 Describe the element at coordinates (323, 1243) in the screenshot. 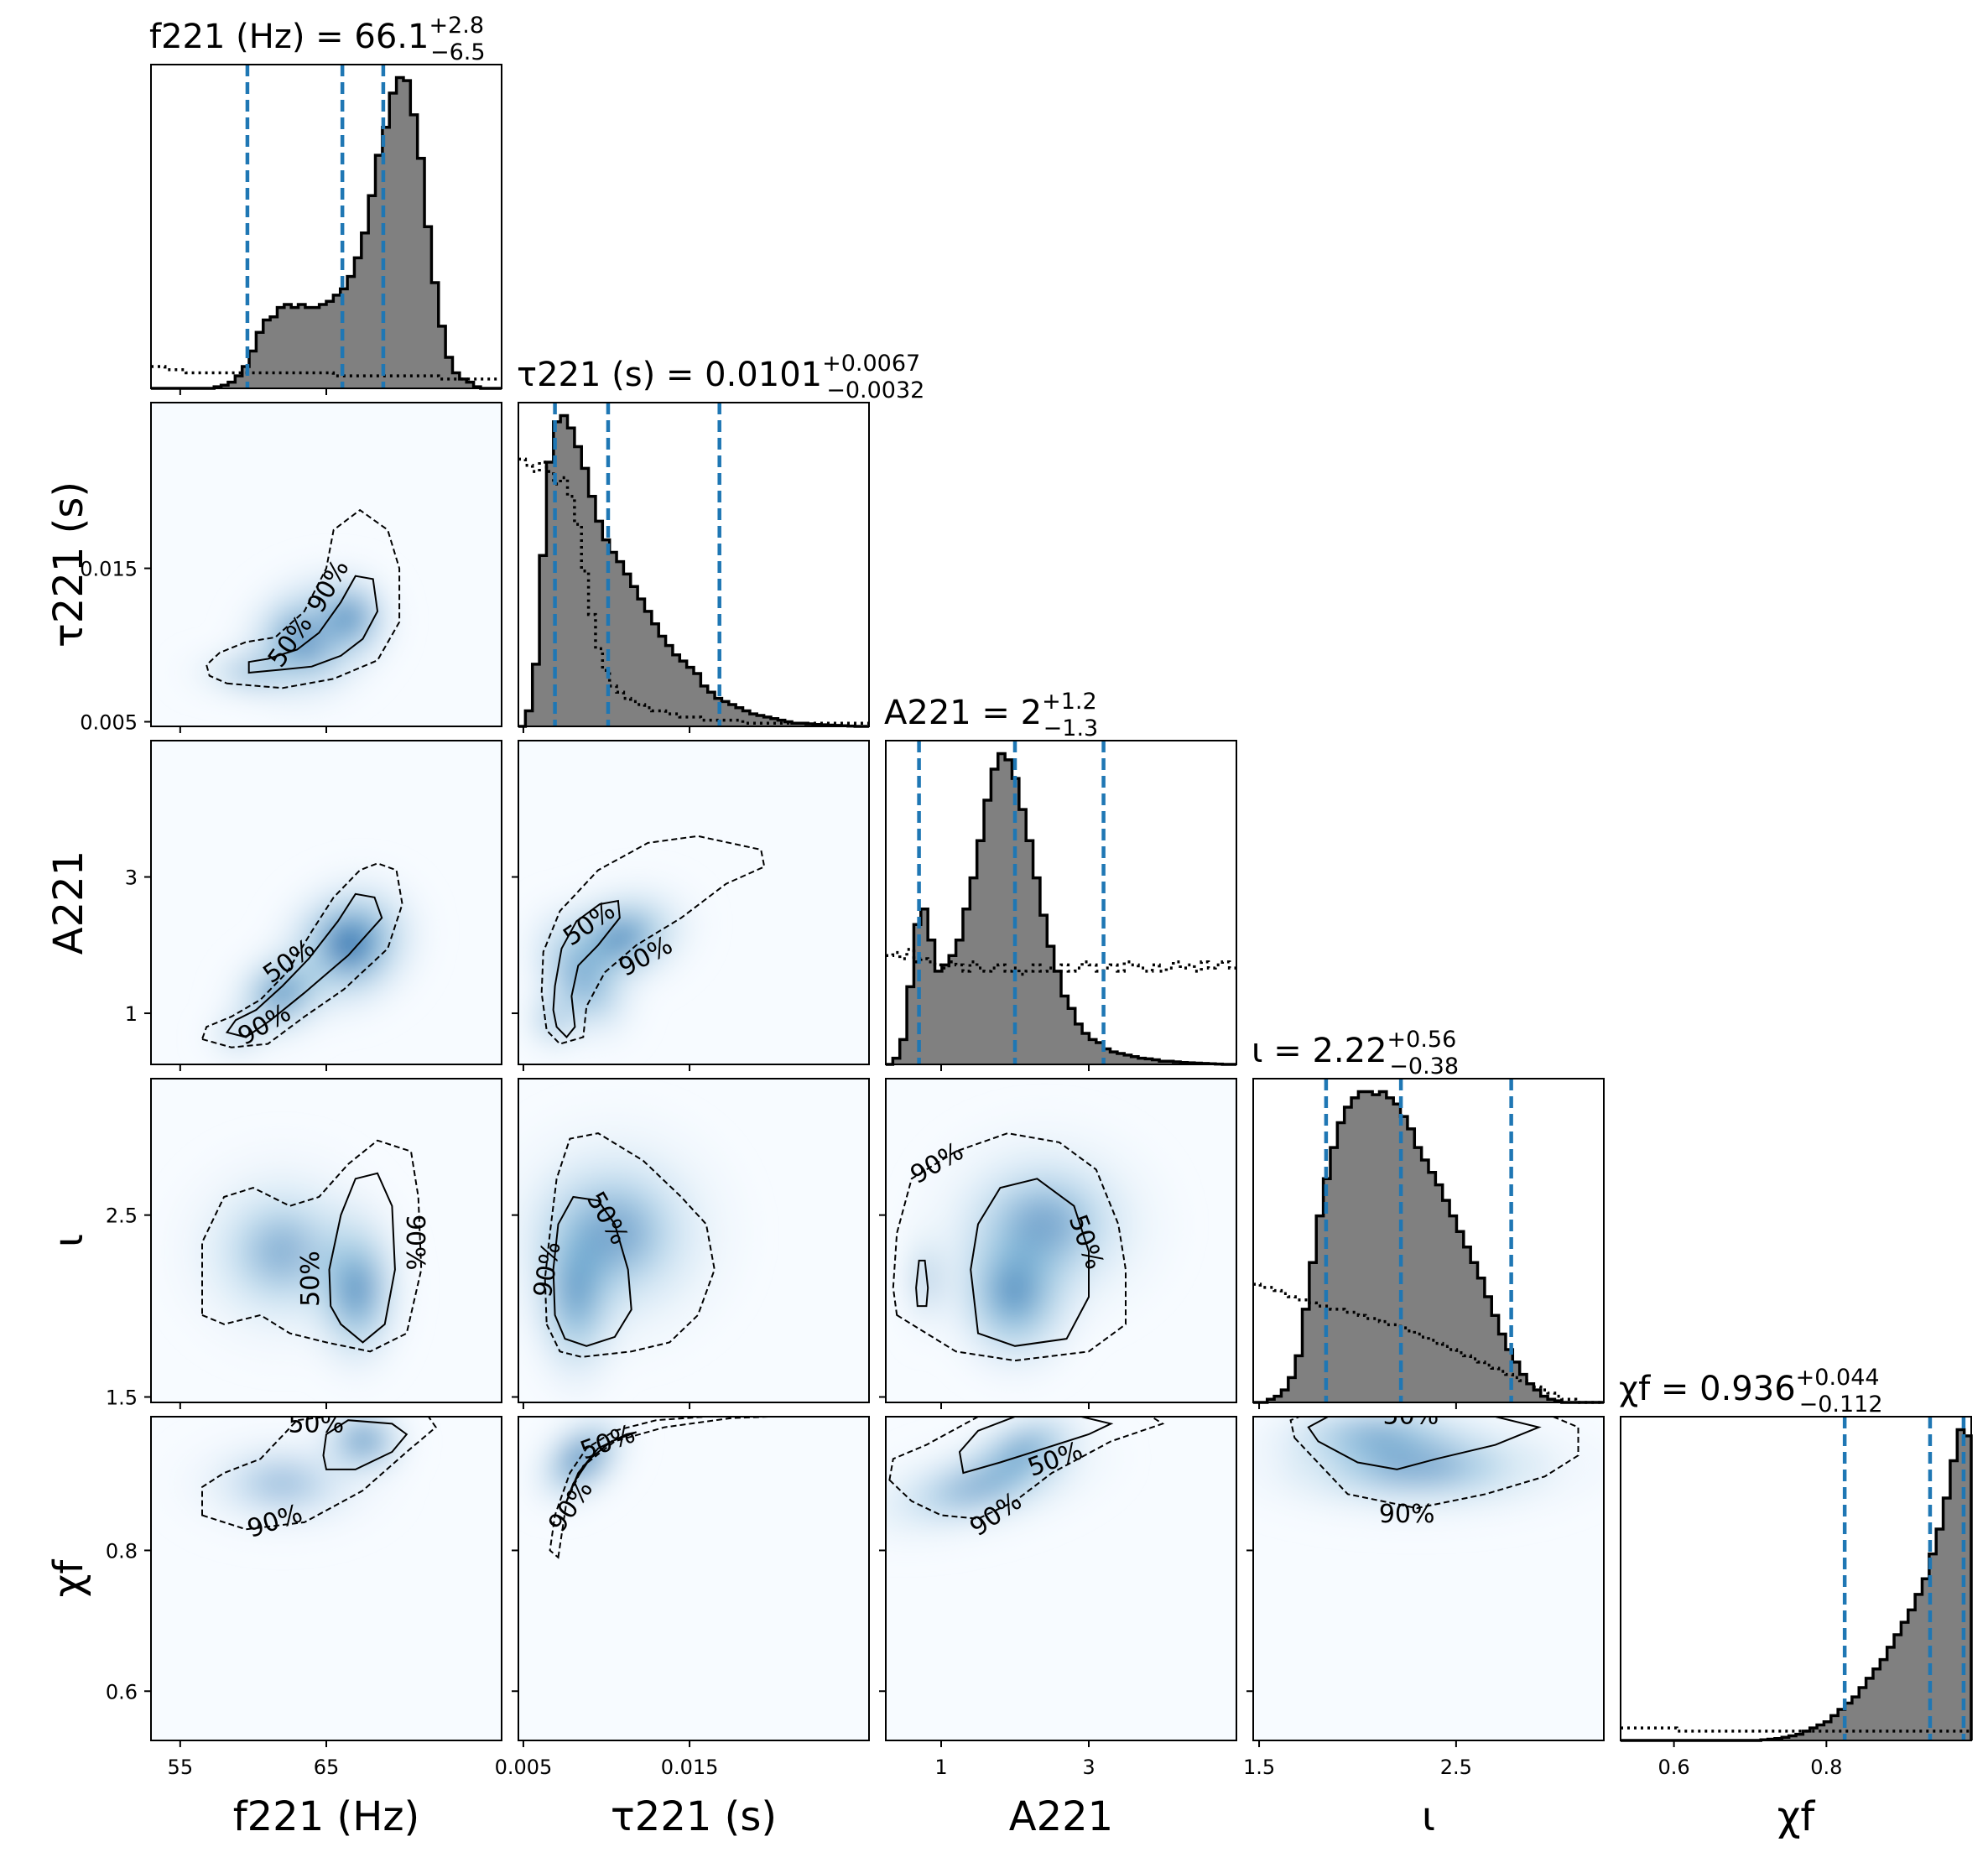

I see `density-panel-f221-iota: 50% 90%` at that location.